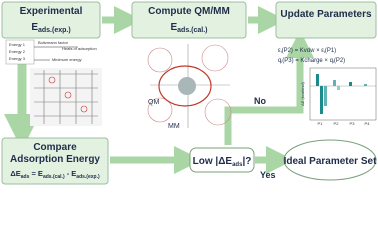 This screenshot has height=240, width=378. I want to click on experimental-energy: Eads.(exp.), so click(50, 28).